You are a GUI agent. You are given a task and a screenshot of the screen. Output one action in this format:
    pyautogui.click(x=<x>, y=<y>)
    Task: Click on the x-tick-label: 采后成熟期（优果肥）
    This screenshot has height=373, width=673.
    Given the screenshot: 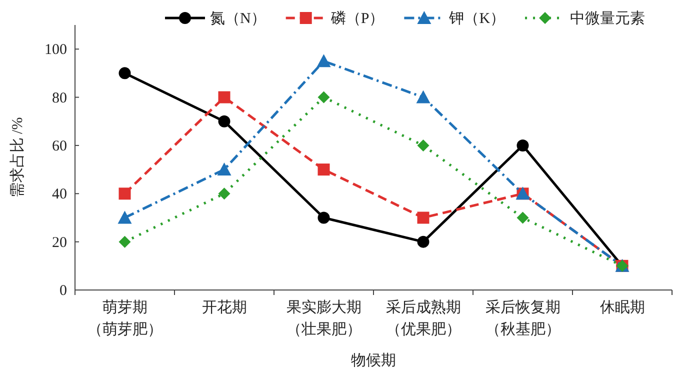 What is the action you would take?
    pyautogui.click(x=423, y=318)
    